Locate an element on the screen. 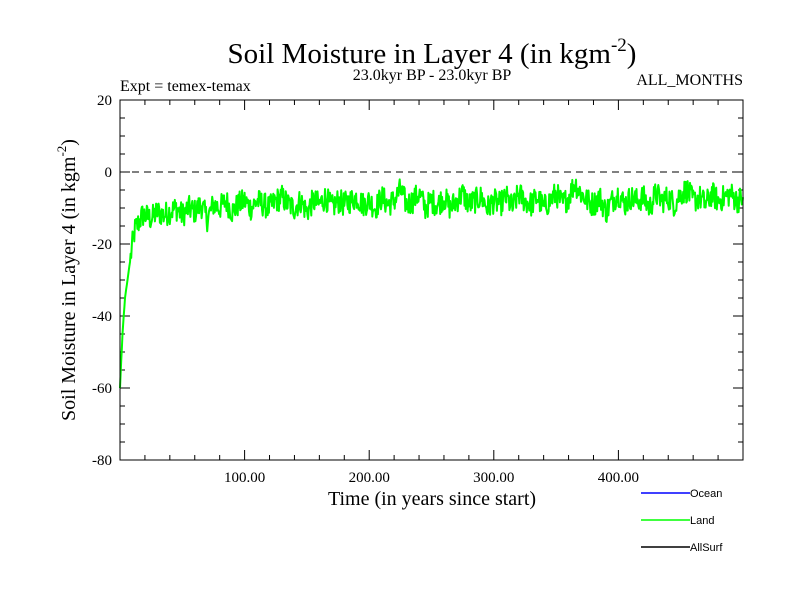 This screenshot has width=800, height=600. chart-subtitle: 23.0kyr BP - 23.0kyr BP is located at coordinates (432, 75).